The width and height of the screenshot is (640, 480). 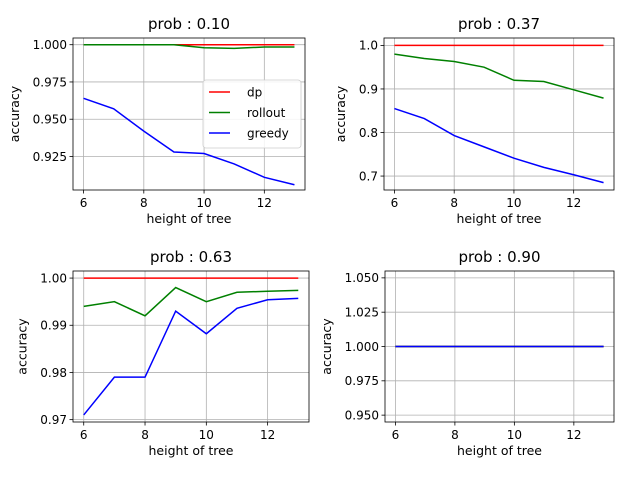 What do you see at coordinates (368, 133) in the screenshot?
I see `y-tick-label: 0.8` at bounding box center [368, 133].